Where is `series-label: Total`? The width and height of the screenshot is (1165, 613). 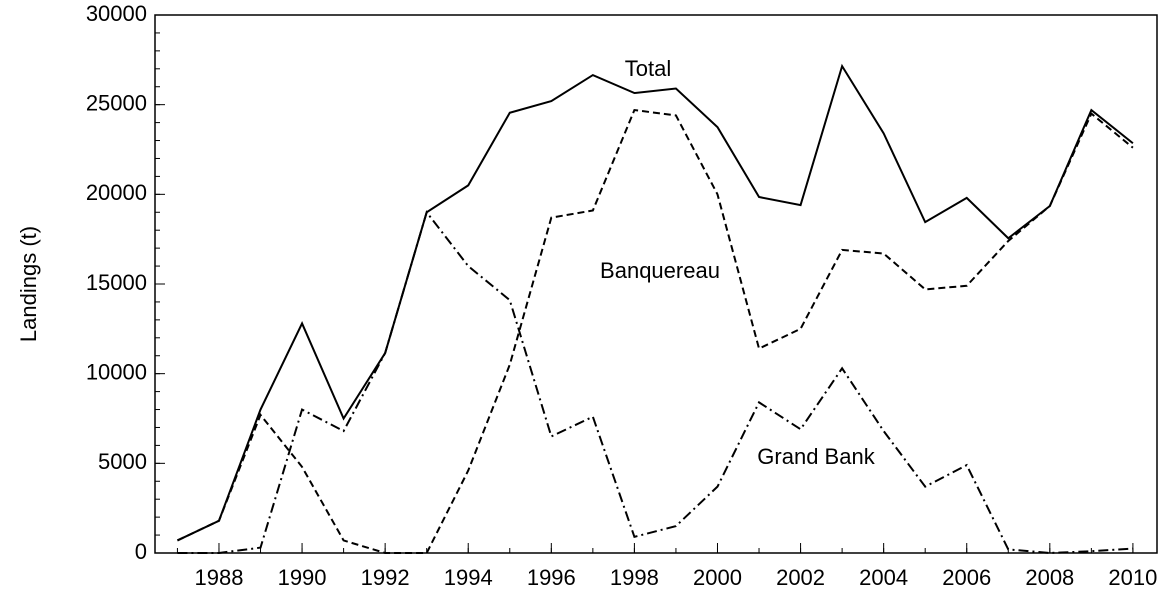
series-label: Total is located at coordinates (648, 68).